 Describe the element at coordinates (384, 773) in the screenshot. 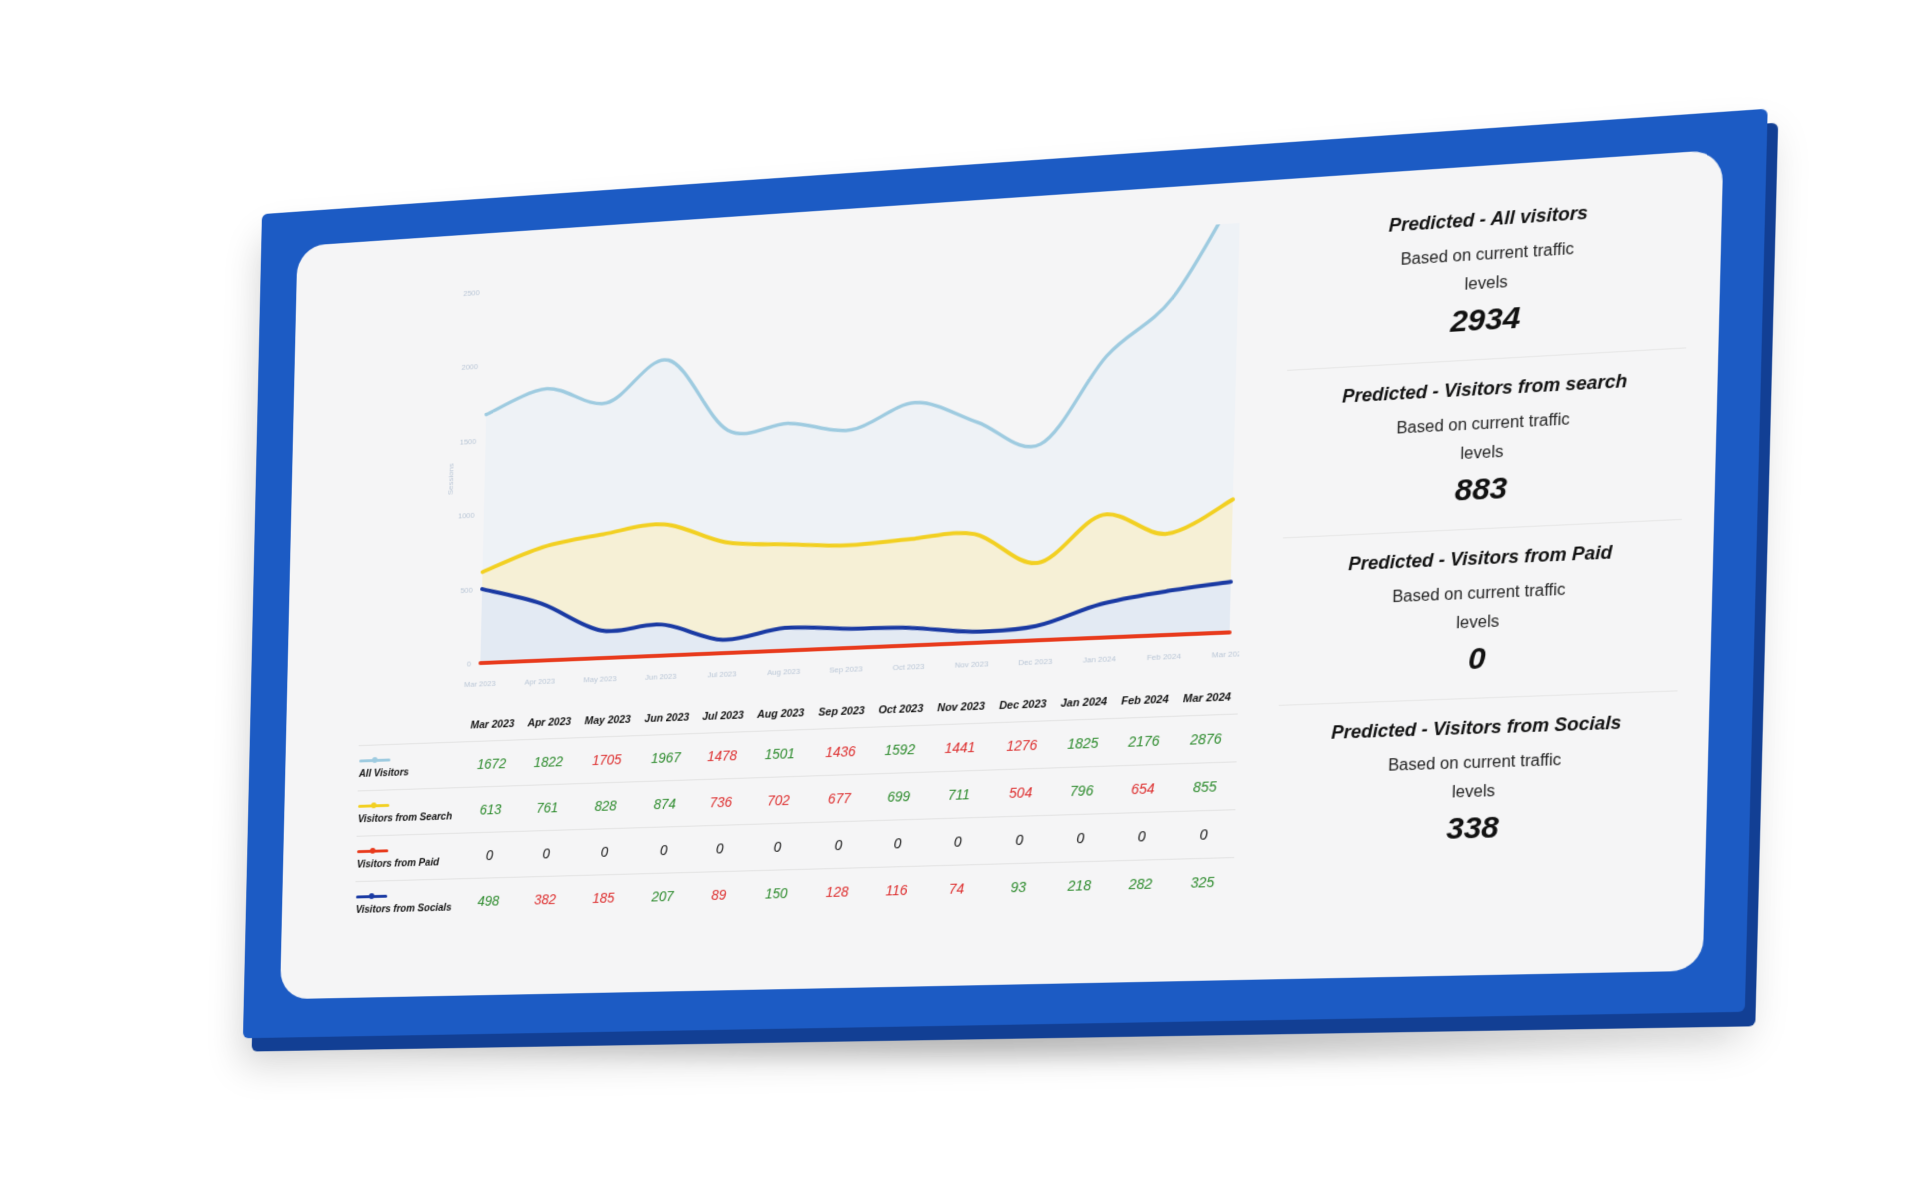

I see `row-label-text: All Visitors` at that location.